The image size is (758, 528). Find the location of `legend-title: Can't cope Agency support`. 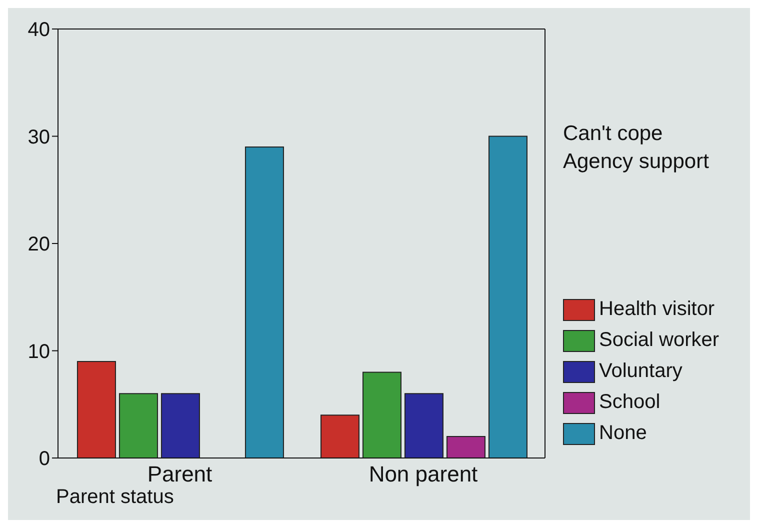

legend-title: Can't cope Agency support is located at coordinates (636, 148).